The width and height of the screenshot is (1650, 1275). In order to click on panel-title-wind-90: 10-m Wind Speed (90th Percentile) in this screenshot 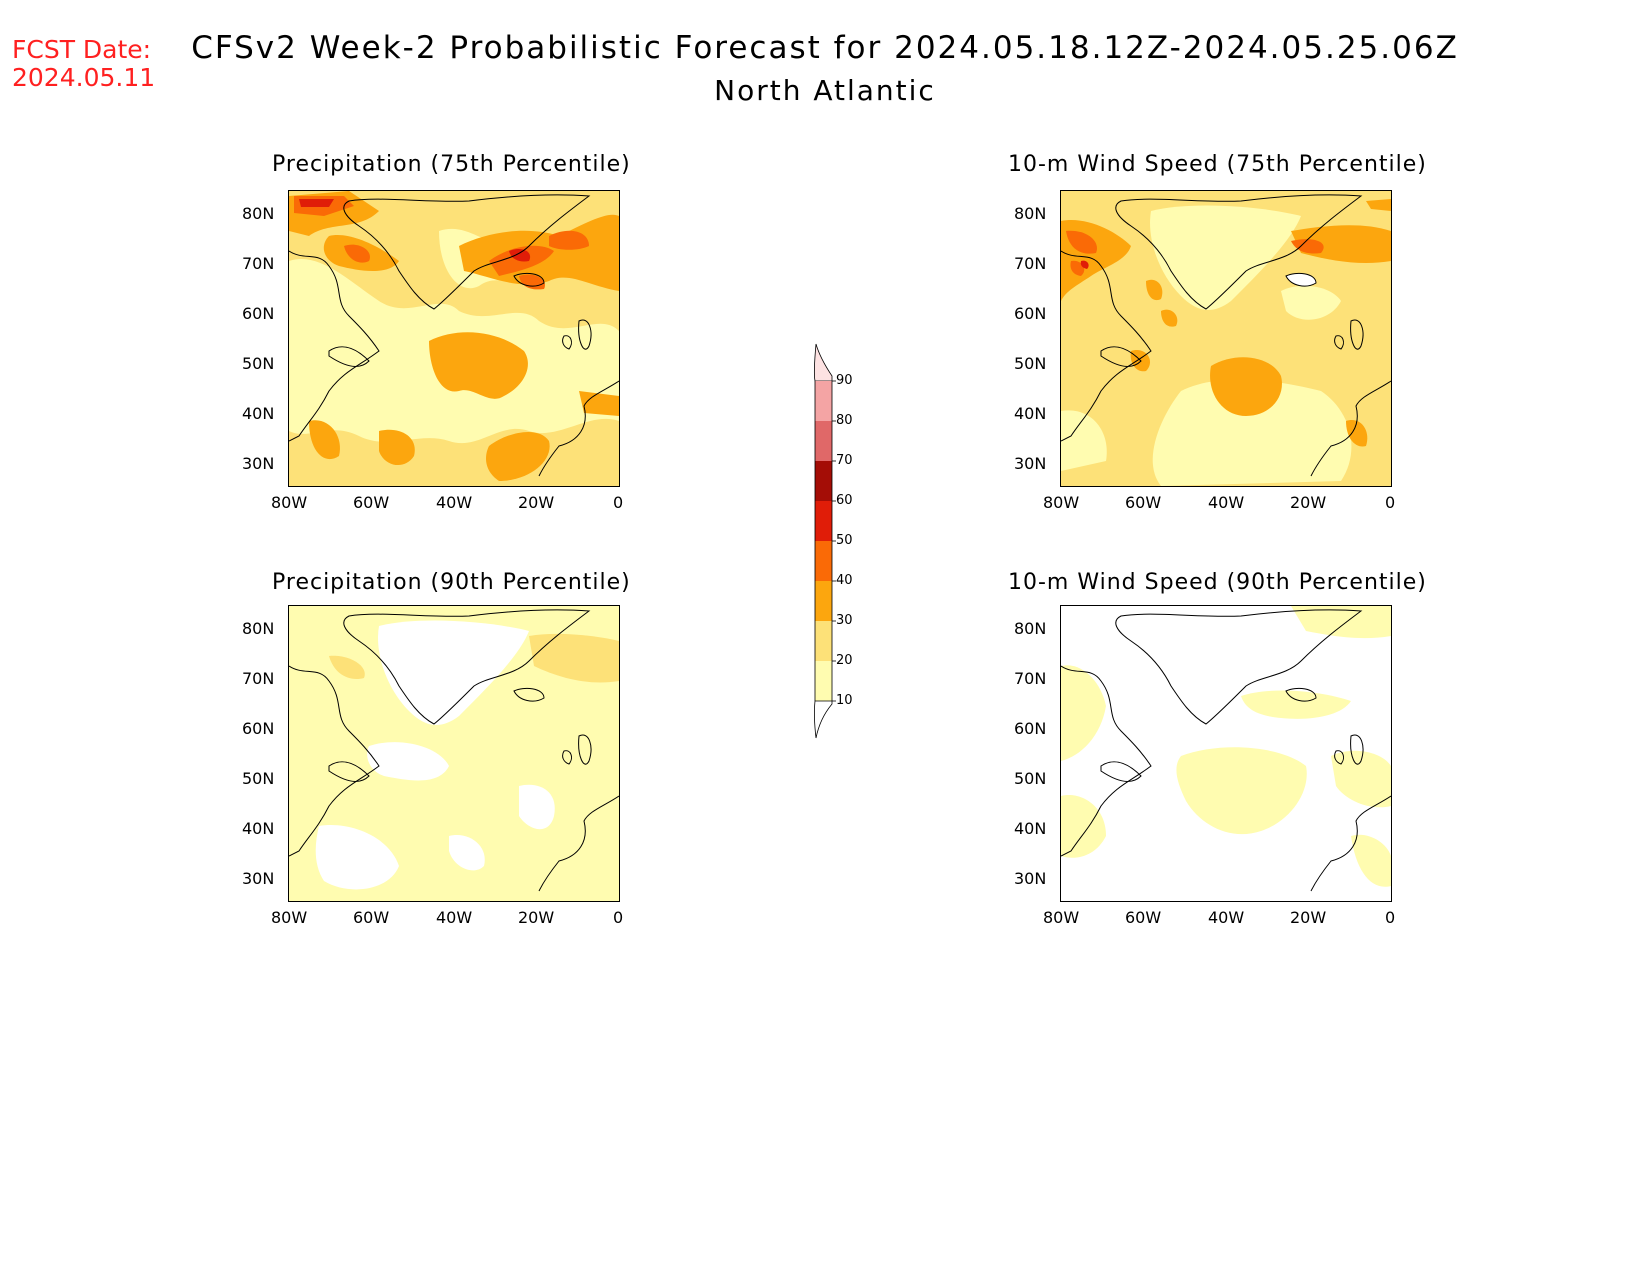, I will do `click(1217, 582)`.